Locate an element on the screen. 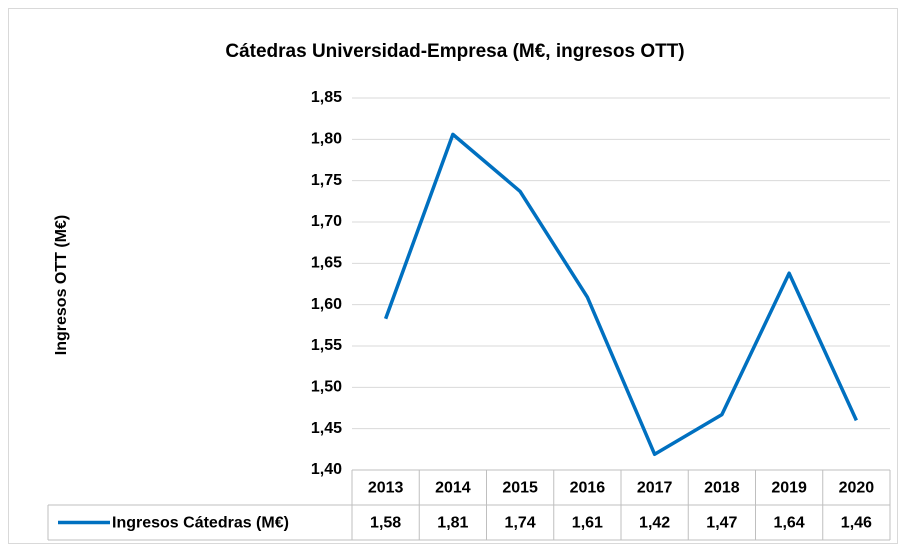  y-tick-label: 1,80 is located at coordinates (326, 139).